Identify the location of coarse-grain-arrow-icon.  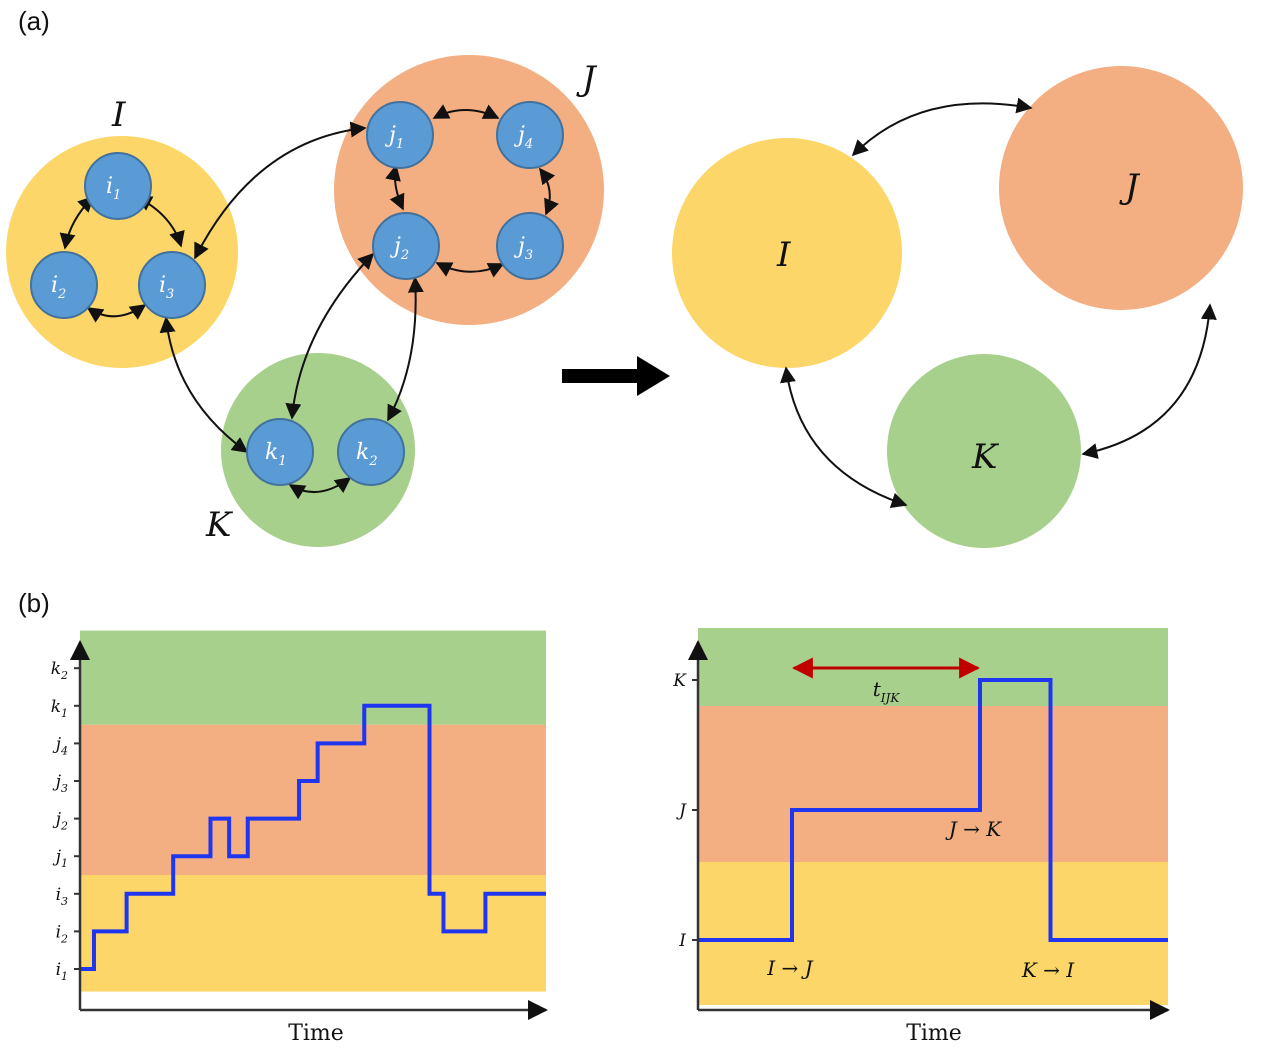
(616, 376).